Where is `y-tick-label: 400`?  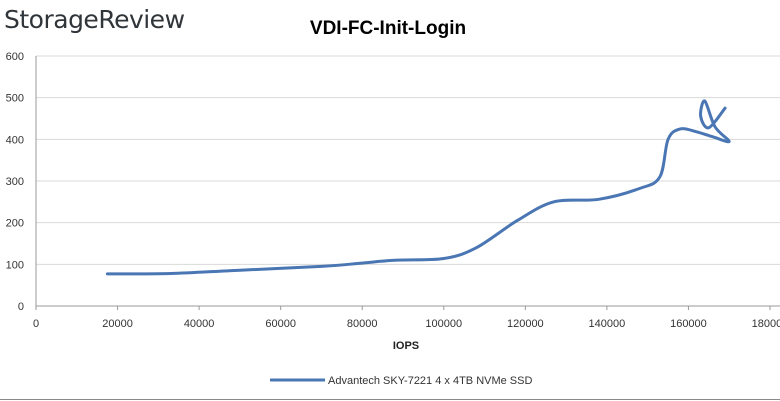 y-tick-label: 400 is located at coordinates (15, 140).